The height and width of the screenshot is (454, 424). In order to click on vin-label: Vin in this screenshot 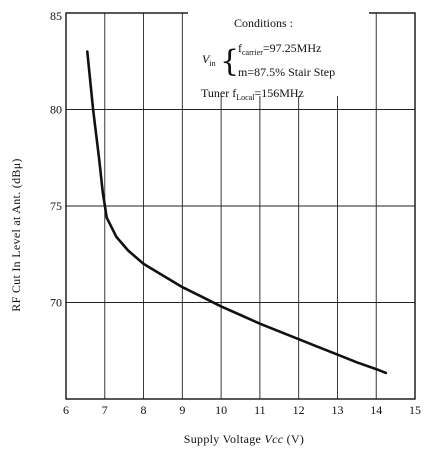, I will do `click(209, 60)`.